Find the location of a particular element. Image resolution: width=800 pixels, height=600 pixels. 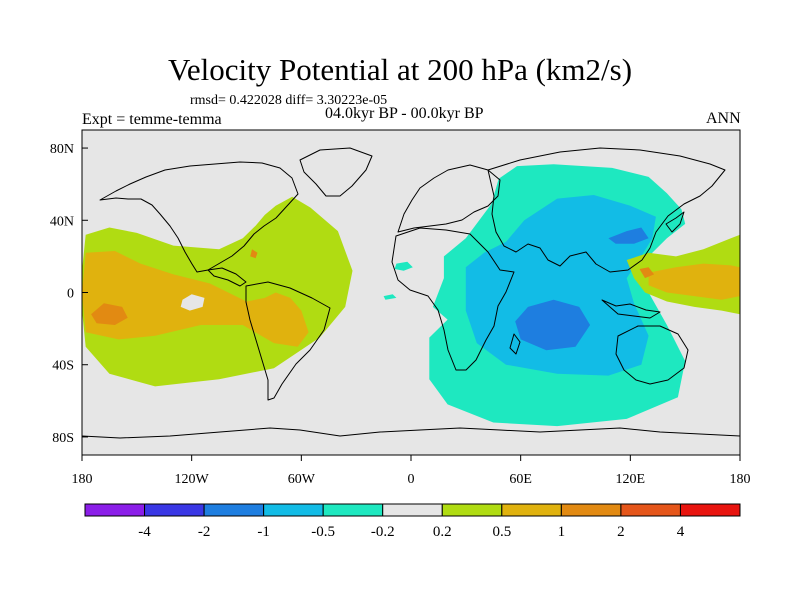

region-indian-ocean-core is located at coordinates (553, 325).